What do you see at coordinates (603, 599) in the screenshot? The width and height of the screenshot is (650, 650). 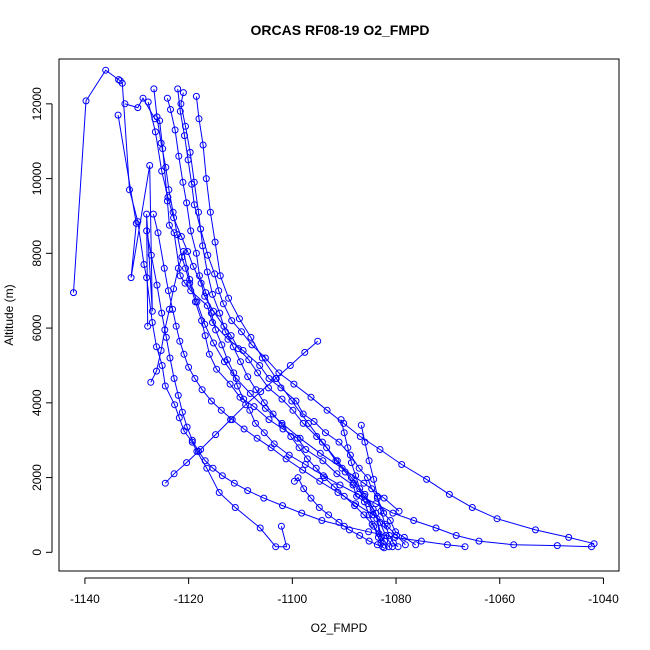 I see `x-tick-label: -1040` at bounding box center [603, 599].